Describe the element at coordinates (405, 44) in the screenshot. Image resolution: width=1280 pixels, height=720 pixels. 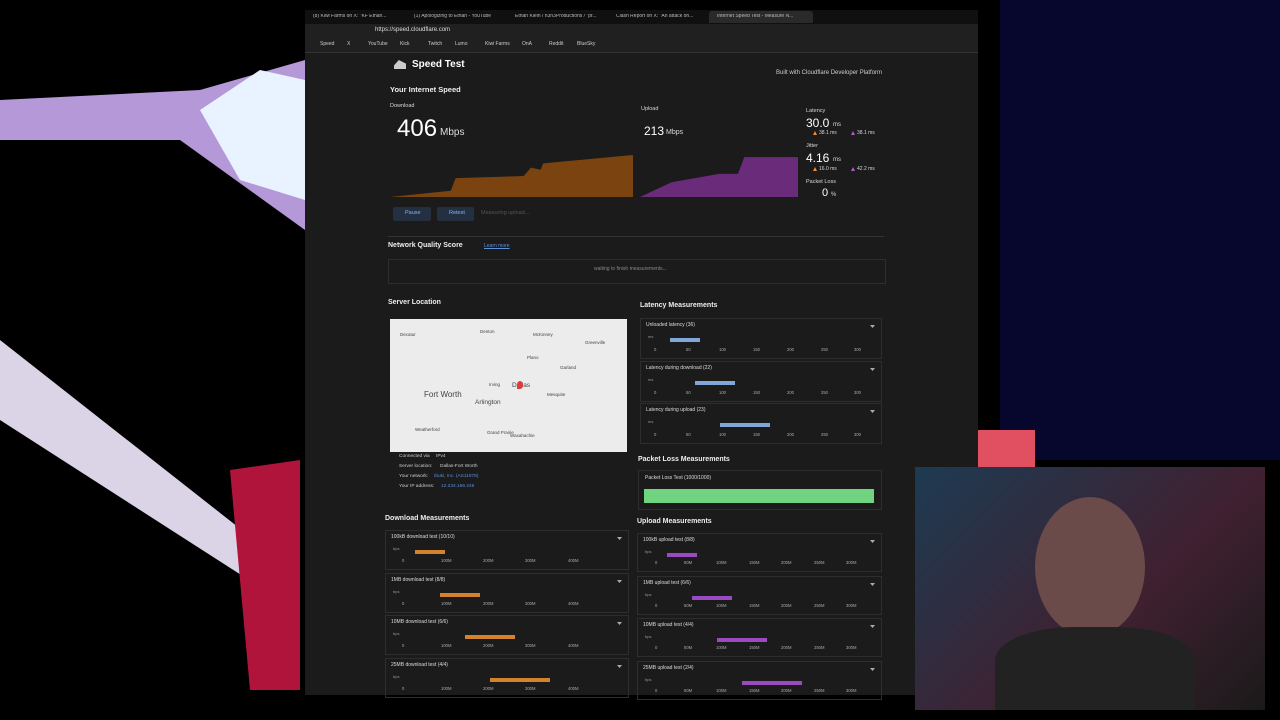
I see `bookmark: Kick` at that location.